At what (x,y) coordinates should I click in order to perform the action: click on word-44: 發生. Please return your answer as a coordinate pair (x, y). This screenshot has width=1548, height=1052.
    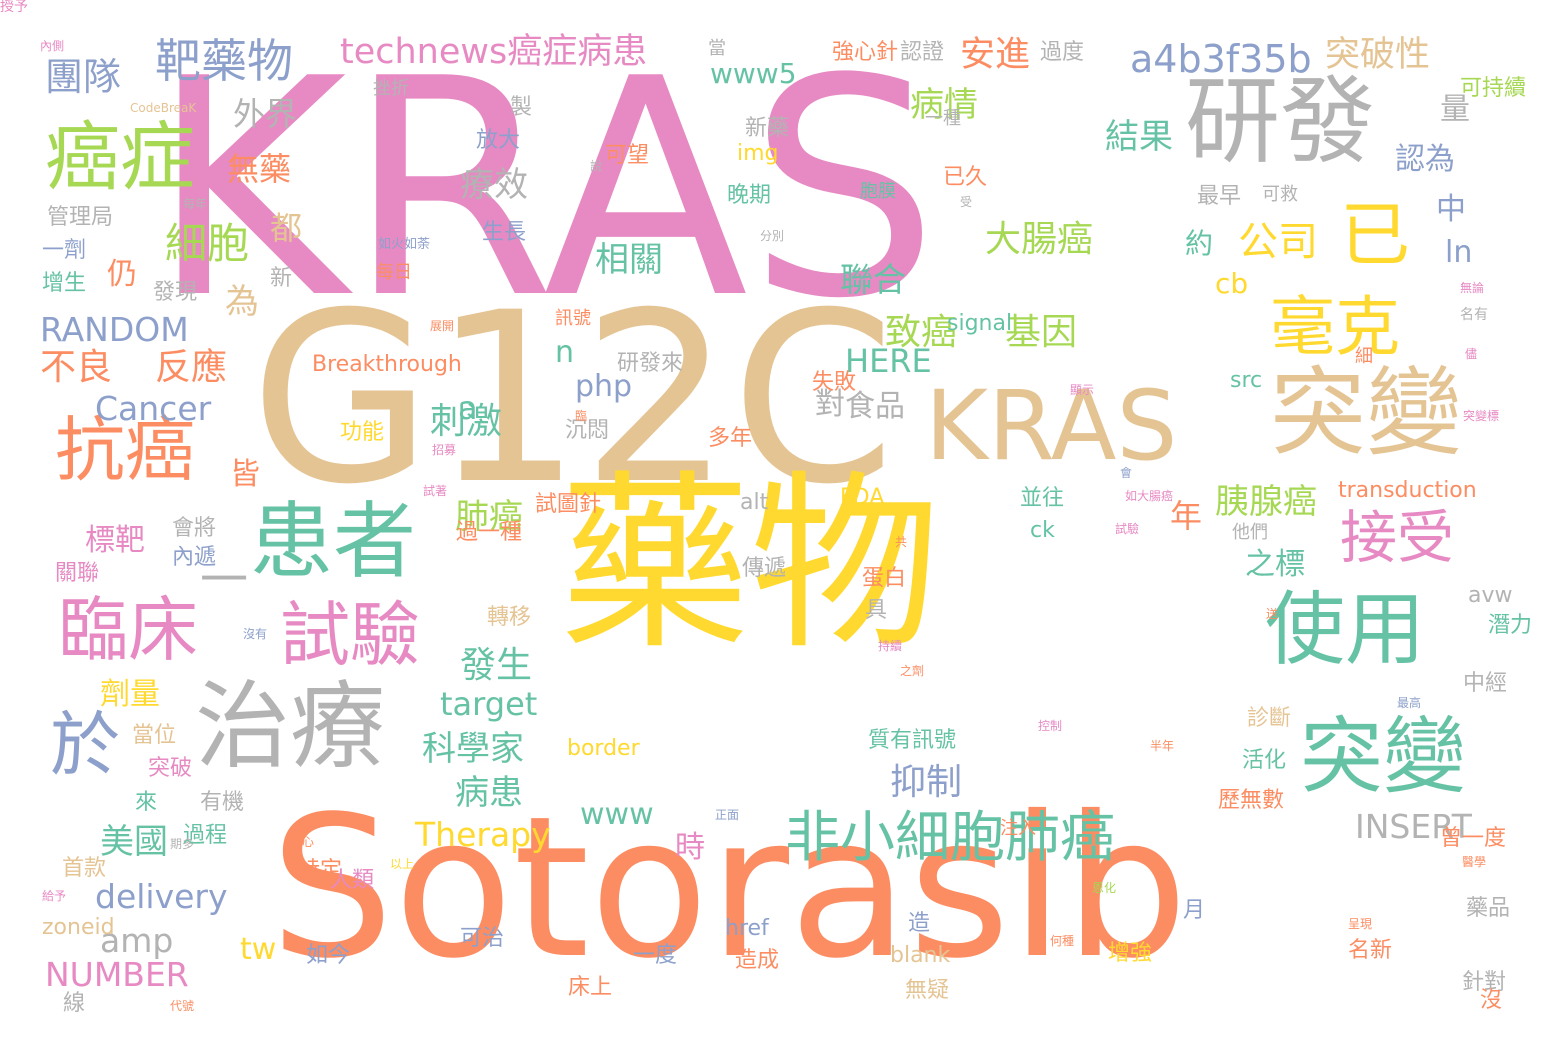
    Looking at the image, I should click on (496, 665).